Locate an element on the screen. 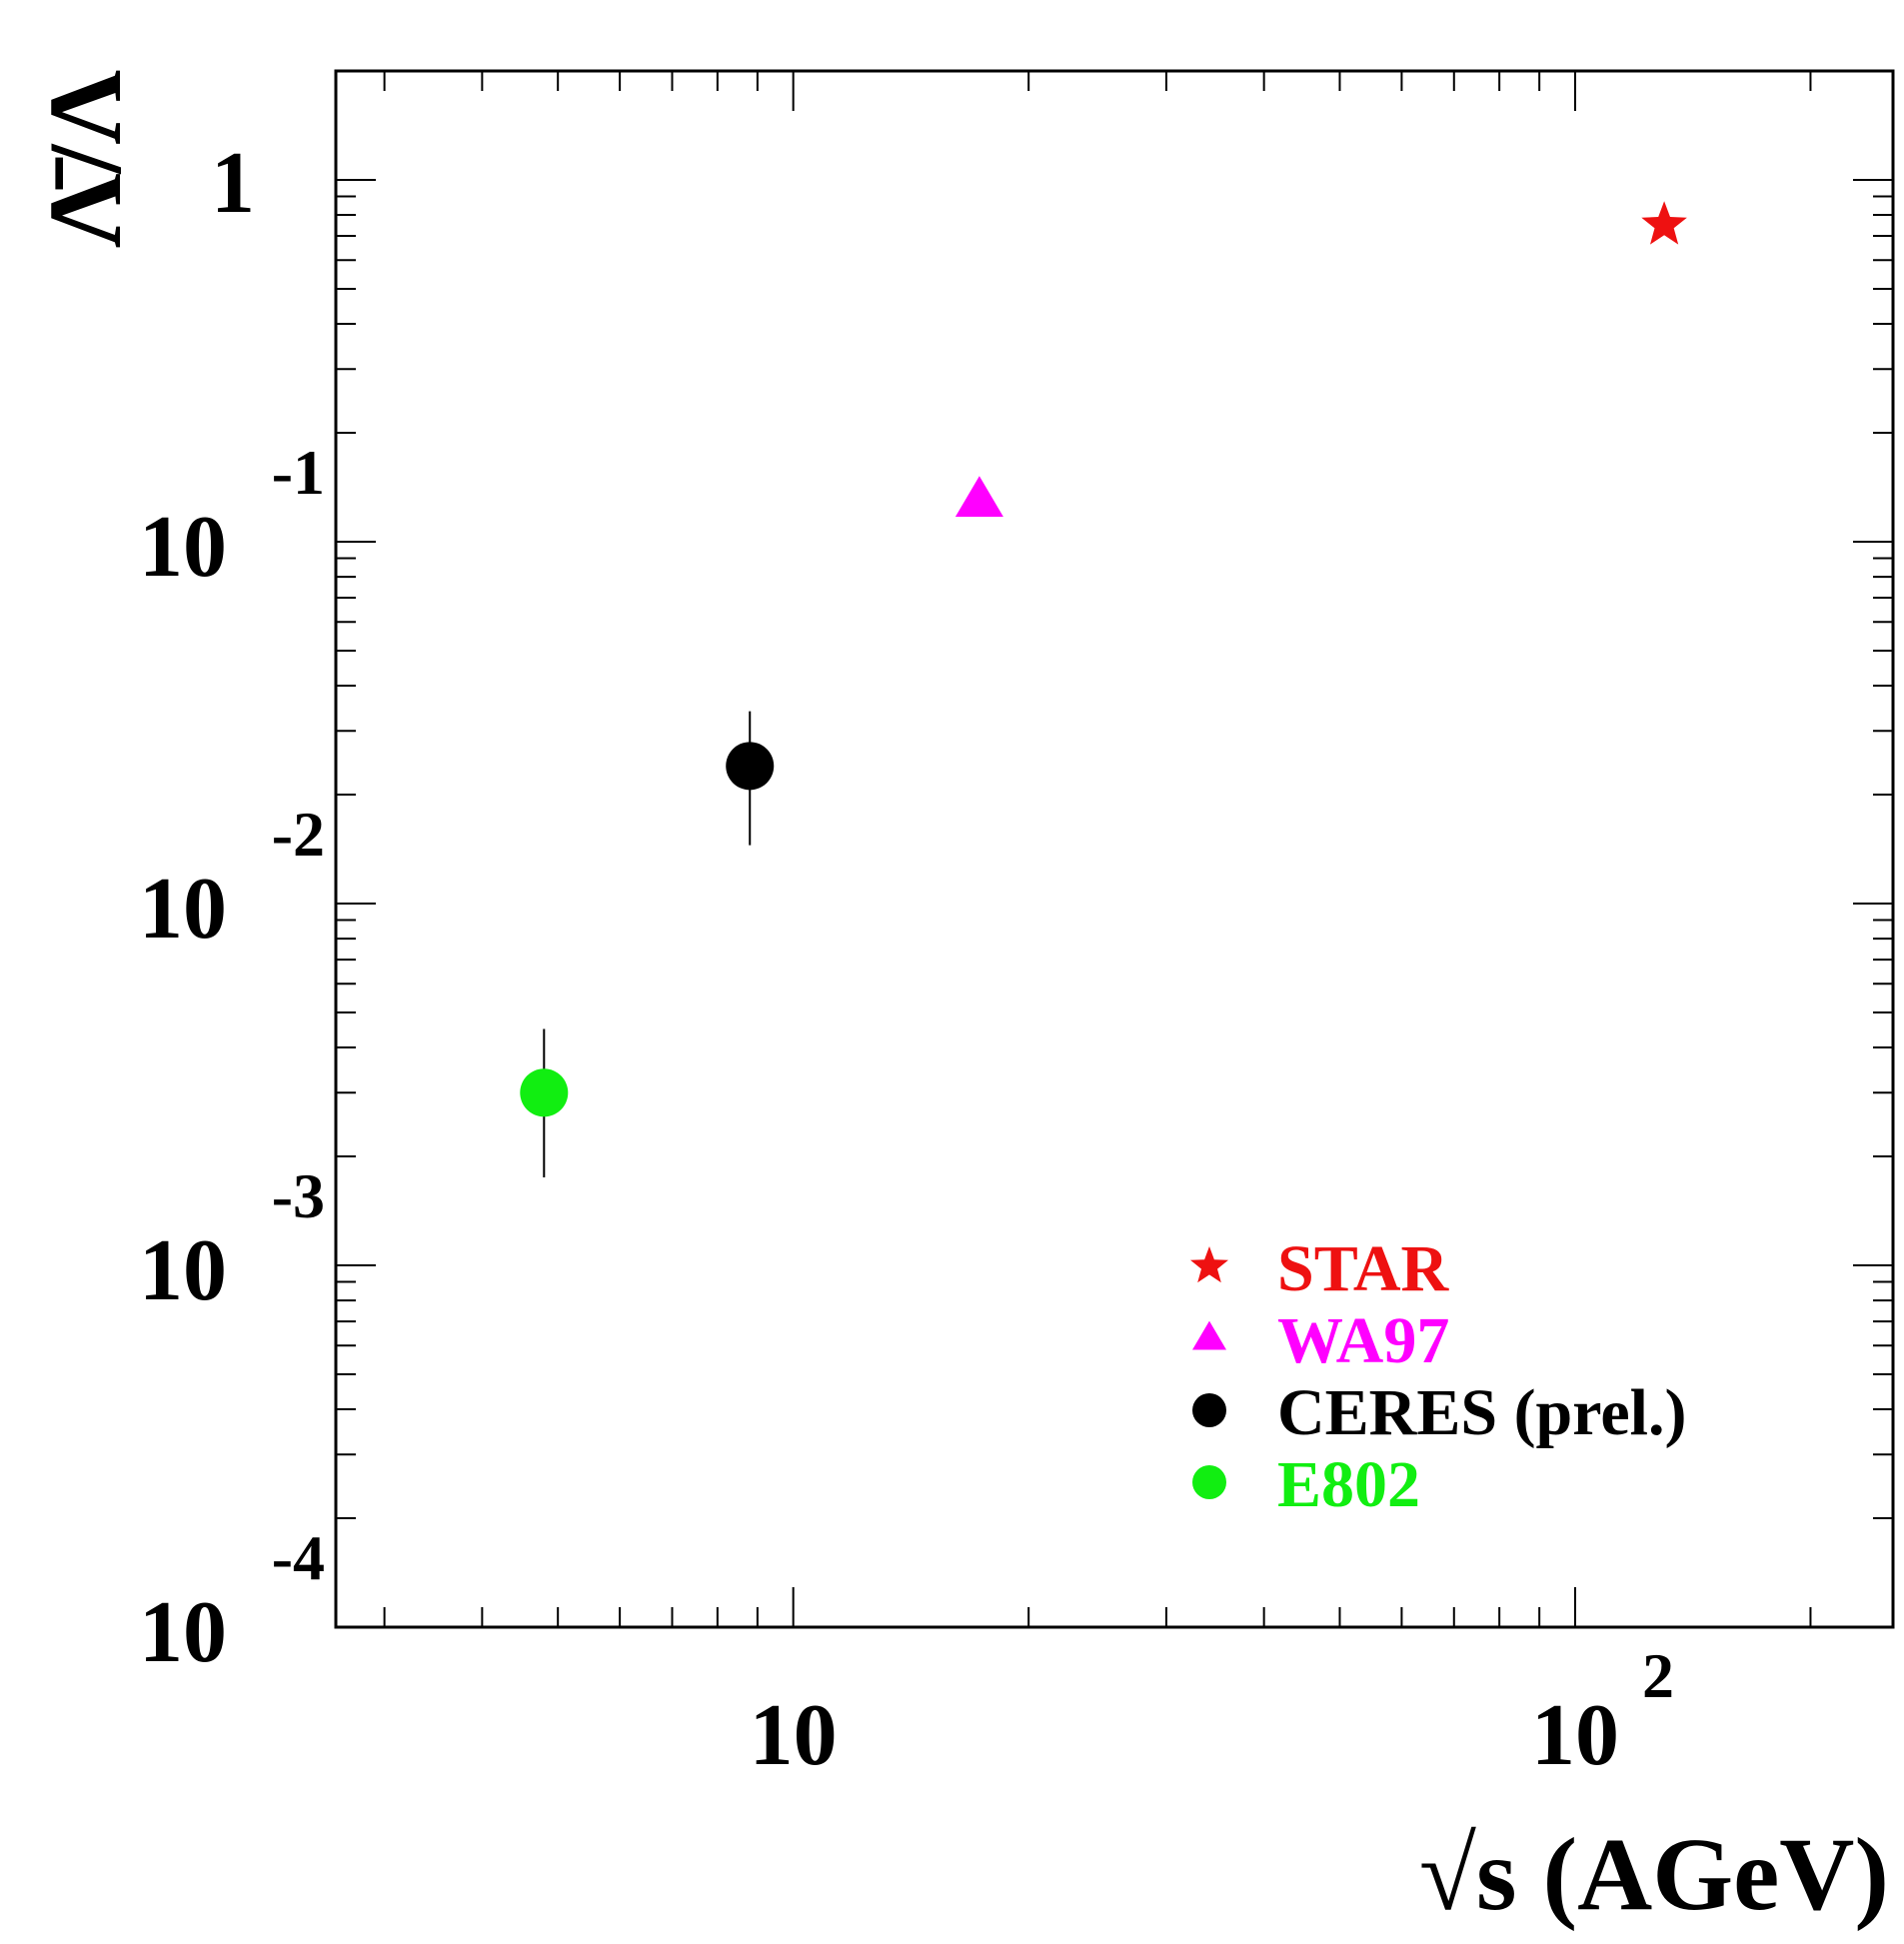  x-tick-label-exponent: 2 is located at coordinates (1658, 1675).